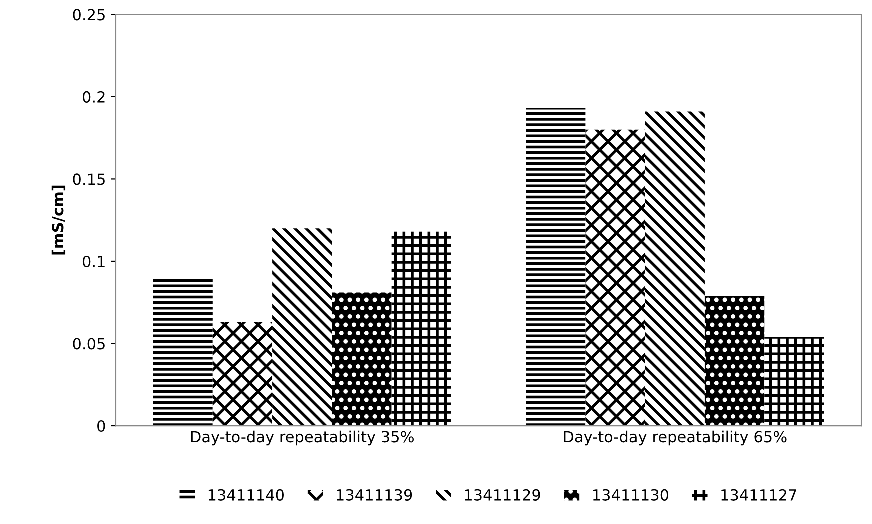 This screenshot has width=872, height=524. I want to click on legend-label: 13411129, so click(502, 495).